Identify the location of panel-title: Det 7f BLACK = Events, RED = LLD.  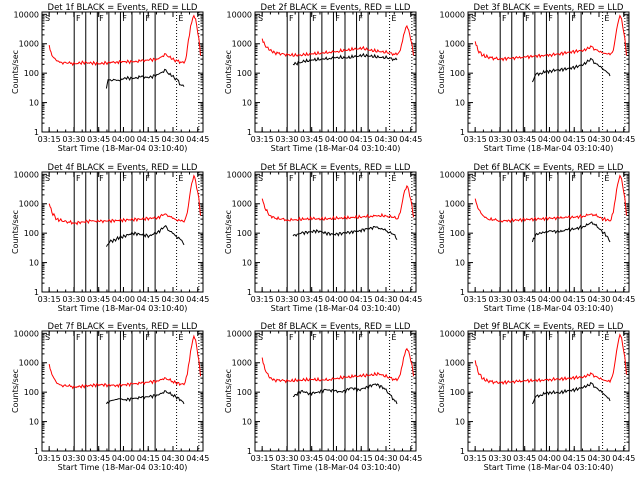
(123, 327).